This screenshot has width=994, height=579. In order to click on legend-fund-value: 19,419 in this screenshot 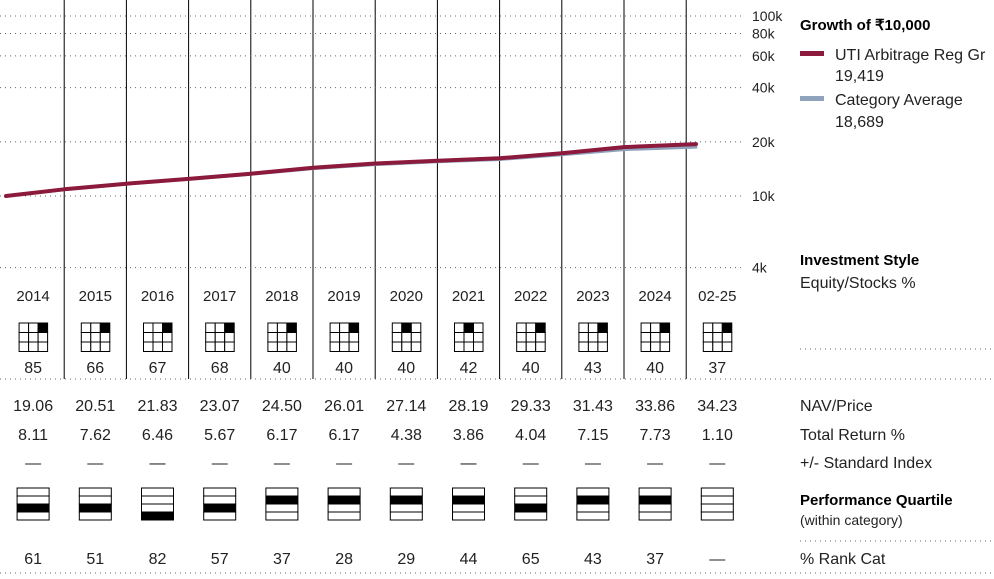, I will do `click(859, 76)`.